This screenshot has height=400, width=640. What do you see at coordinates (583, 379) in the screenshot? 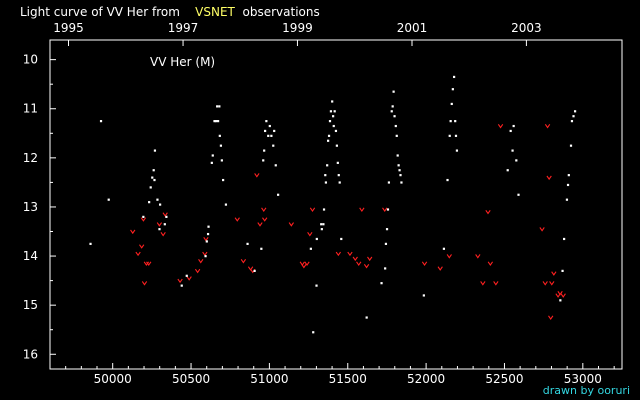
I see `x-tick-label: 53000` at bounding box center [583, 379].